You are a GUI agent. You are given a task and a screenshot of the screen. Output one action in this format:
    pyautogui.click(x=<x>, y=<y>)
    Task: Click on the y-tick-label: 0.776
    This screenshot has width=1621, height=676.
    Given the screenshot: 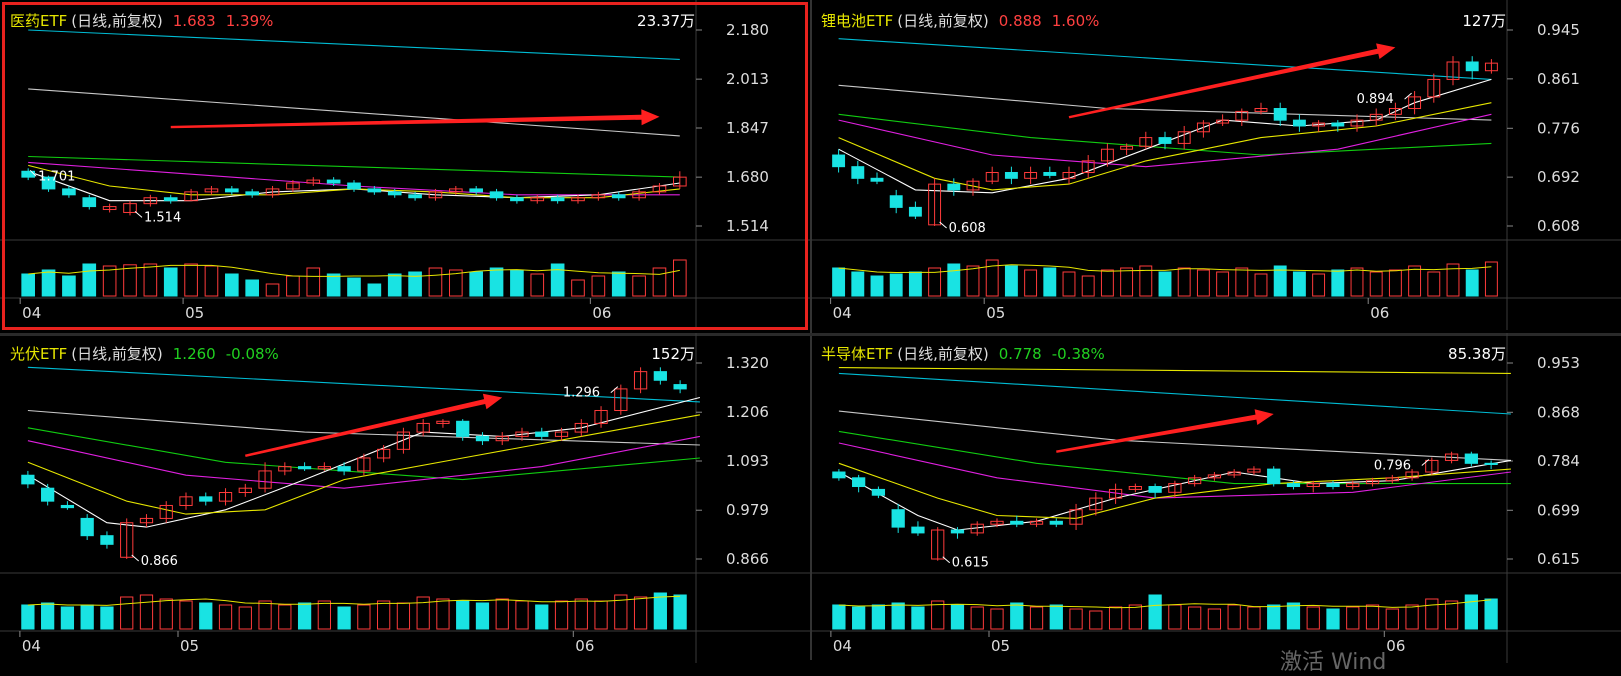 What is the action you would take?
    pyautogui.click(x=1558, y=128)
    